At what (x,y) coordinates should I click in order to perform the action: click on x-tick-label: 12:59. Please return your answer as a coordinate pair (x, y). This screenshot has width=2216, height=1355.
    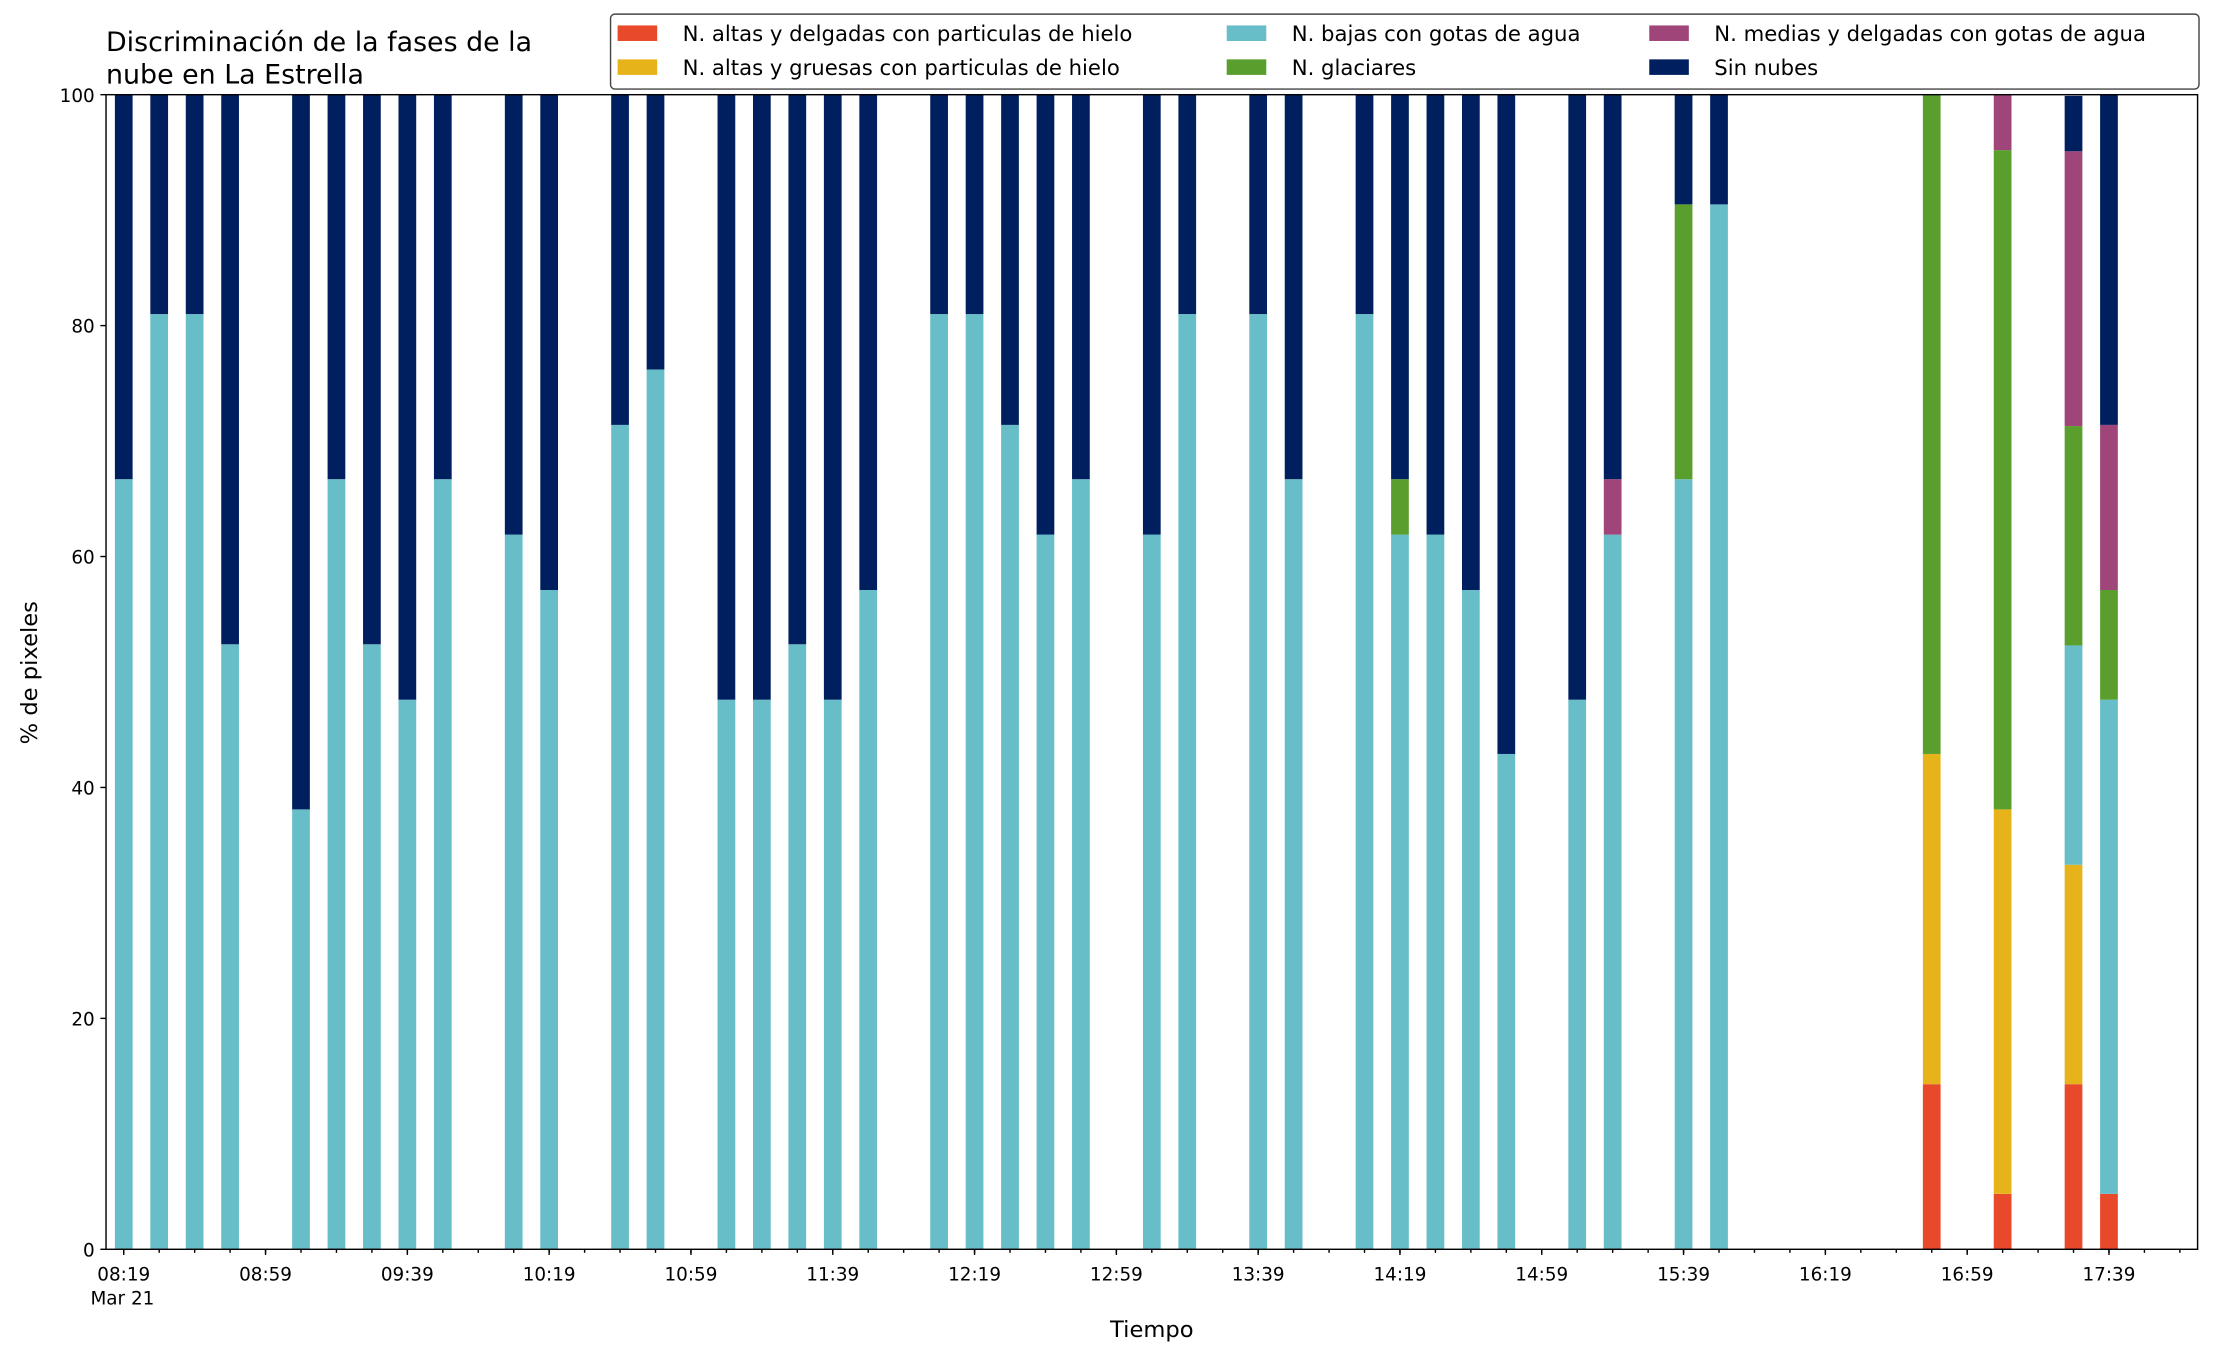
    Looking at the image, I should click on (1116, 1274).